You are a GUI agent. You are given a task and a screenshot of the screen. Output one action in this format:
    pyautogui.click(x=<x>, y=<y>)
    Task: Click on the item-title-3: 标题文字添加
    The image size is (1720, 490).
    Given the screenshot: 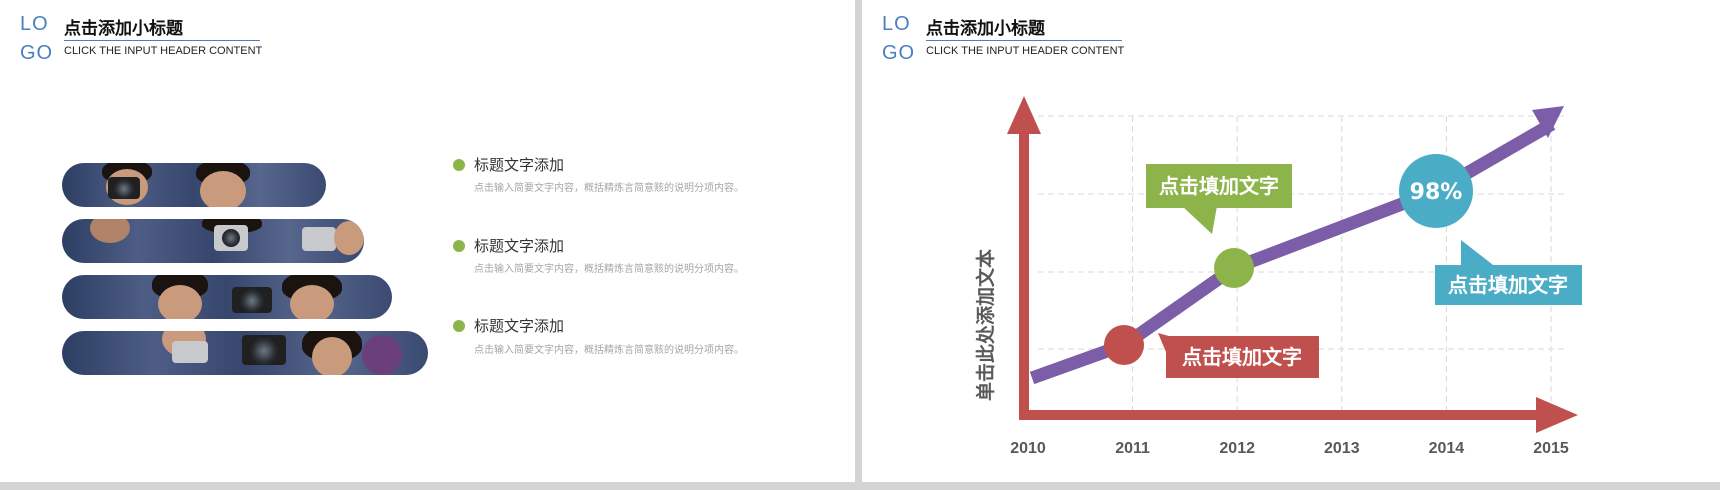 What is the action you would take?
    pyautogui.click(x=519, y=326)
    